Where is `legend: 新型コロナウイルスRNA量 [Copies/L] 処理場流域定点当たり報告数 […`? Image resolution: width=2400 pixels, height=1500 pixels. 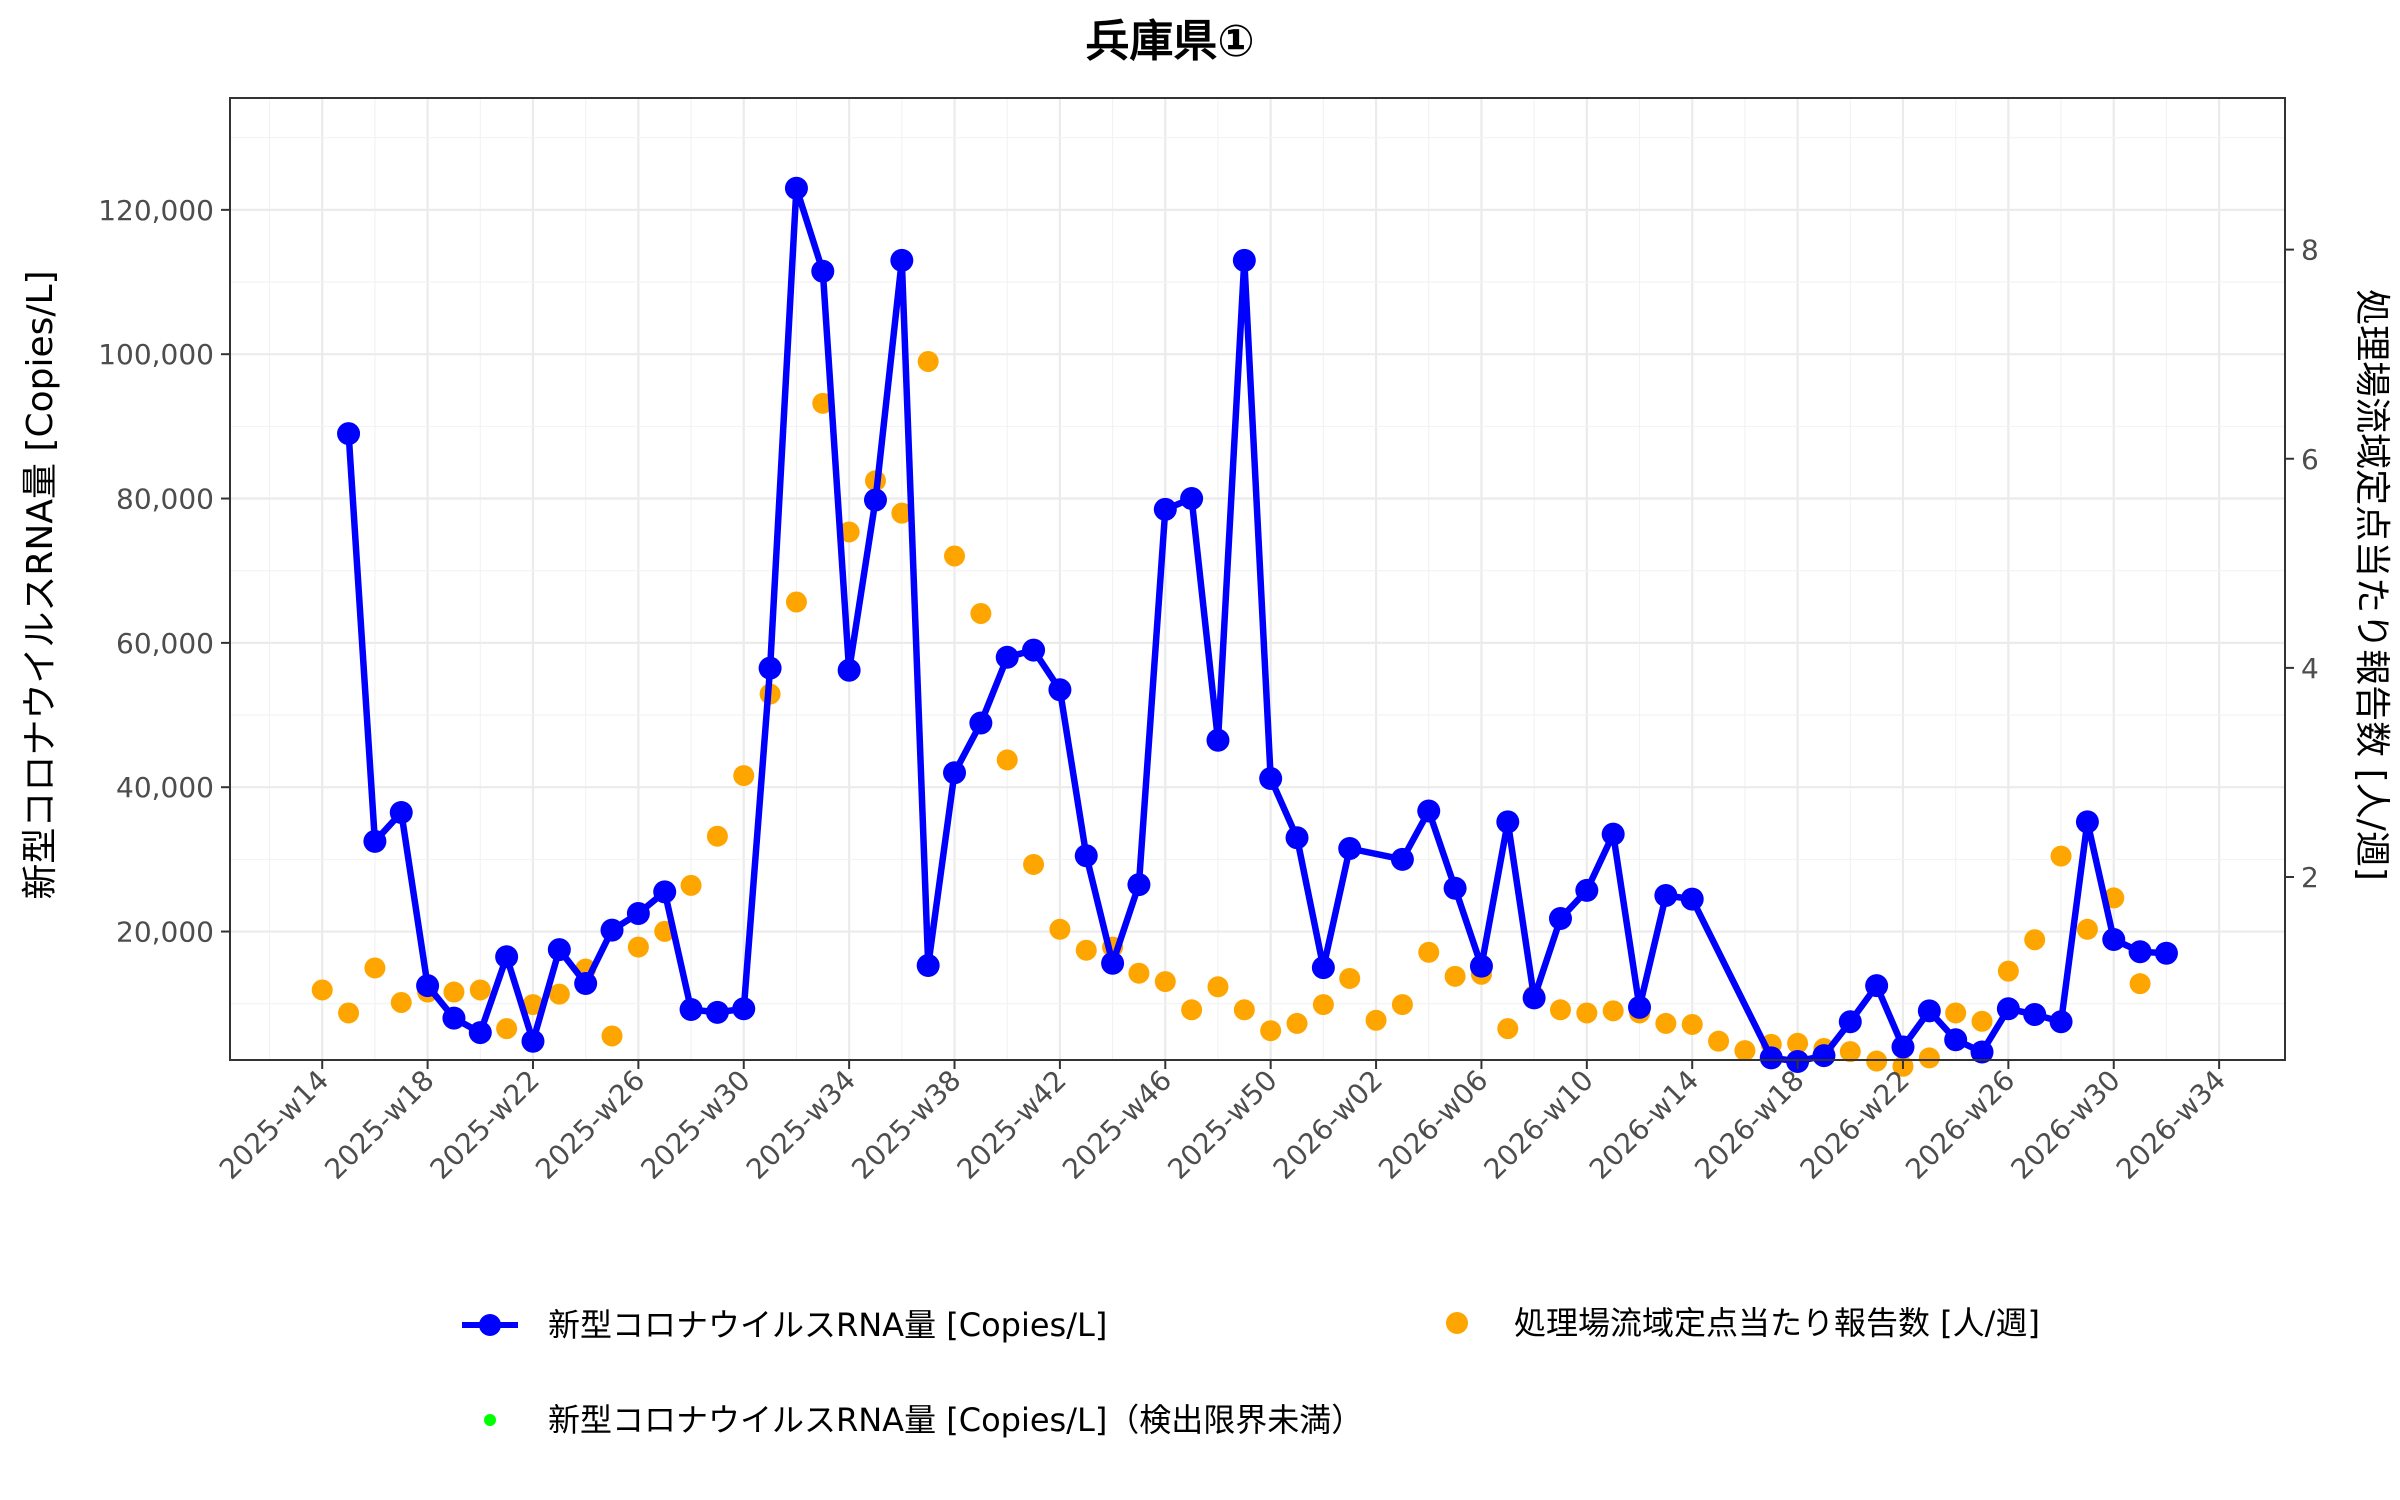
legend: 新型コロナウイルスRNA量 [Copies/L] 処理場流域定点当たり報告数 [… is located at coordinates (1251, 1371).